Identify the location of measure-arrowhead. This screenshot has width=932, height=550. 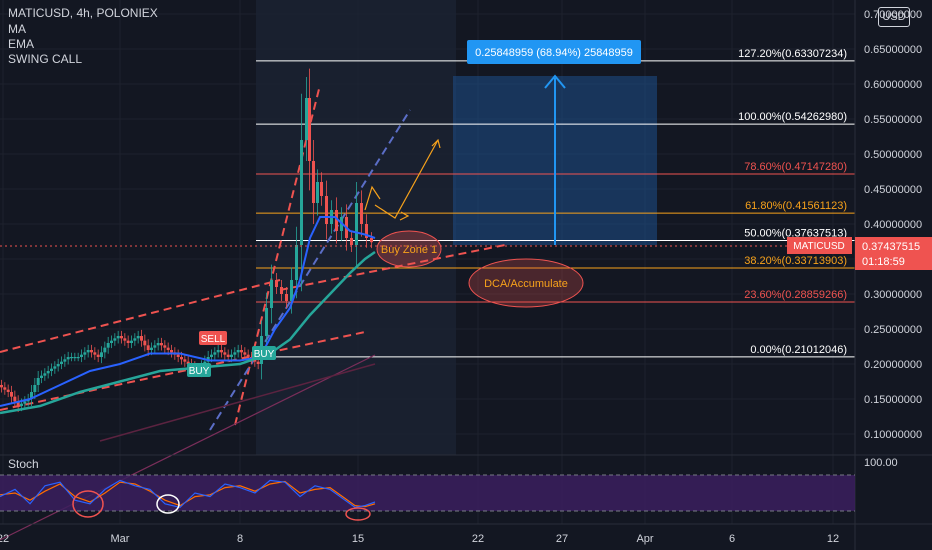
(555, 81).